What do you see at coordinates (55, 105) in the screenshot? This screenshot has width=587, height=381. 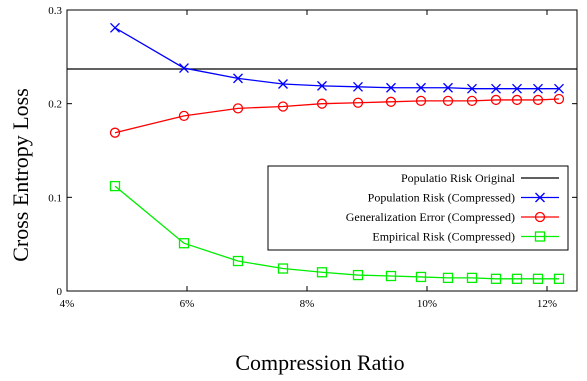 I see `y-tick-label: 0.2` at bounding box center [55, 105].